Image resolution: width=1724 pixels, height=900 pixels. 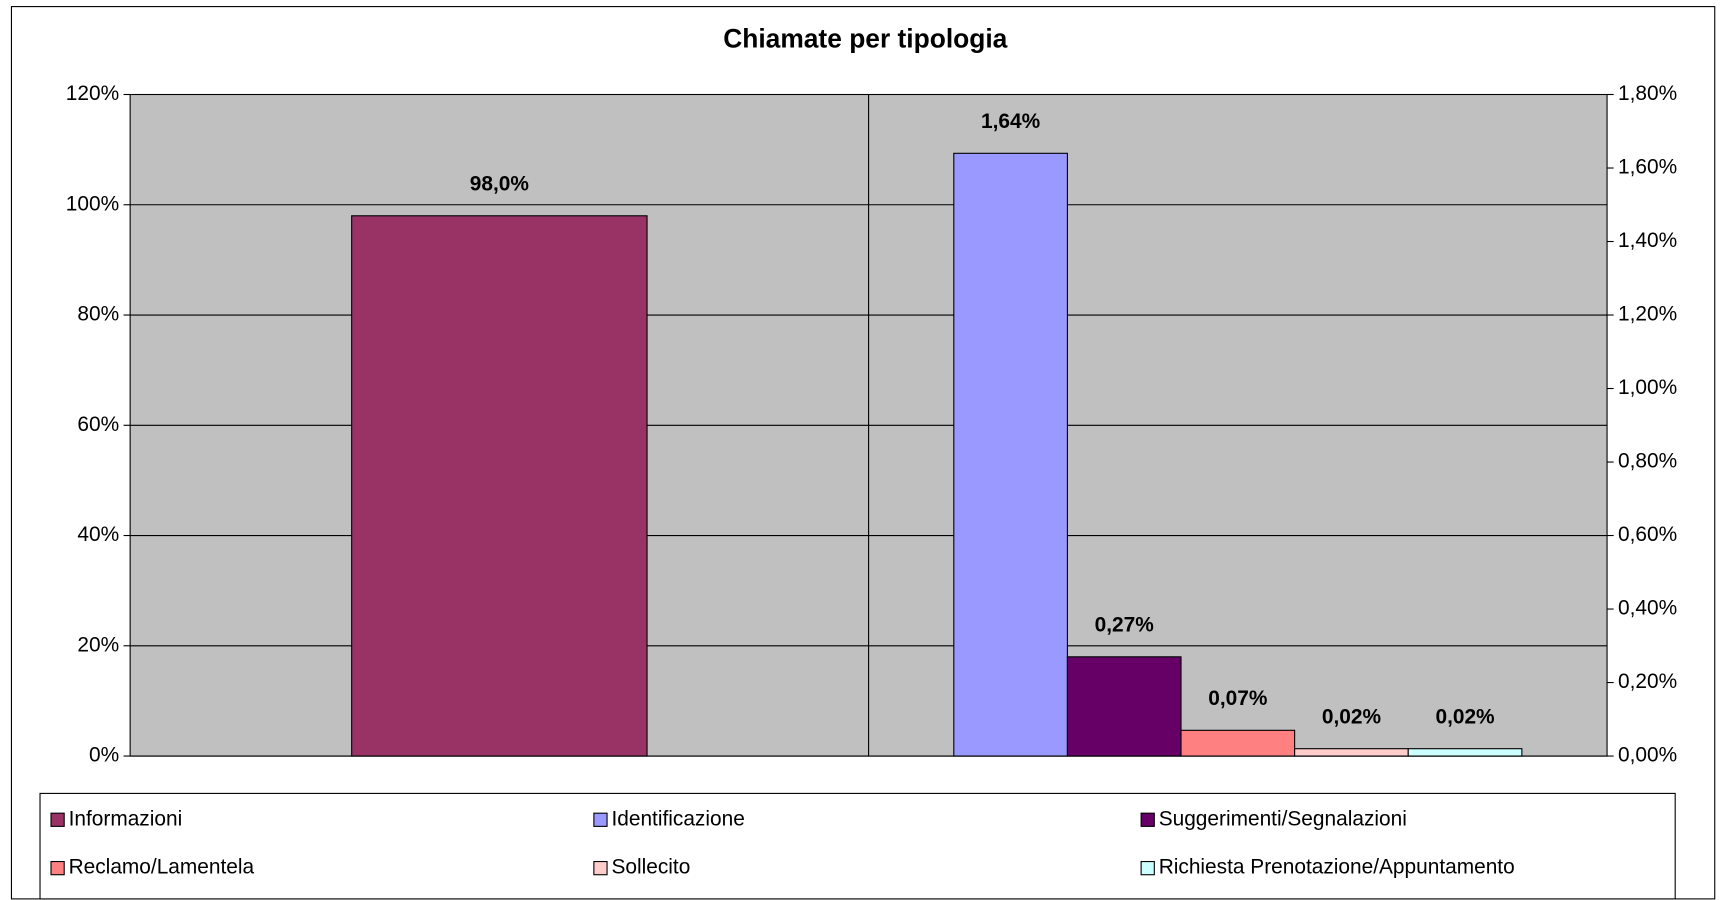 I want to click on y-tick-label: 0%, so click(x=104, y=755).